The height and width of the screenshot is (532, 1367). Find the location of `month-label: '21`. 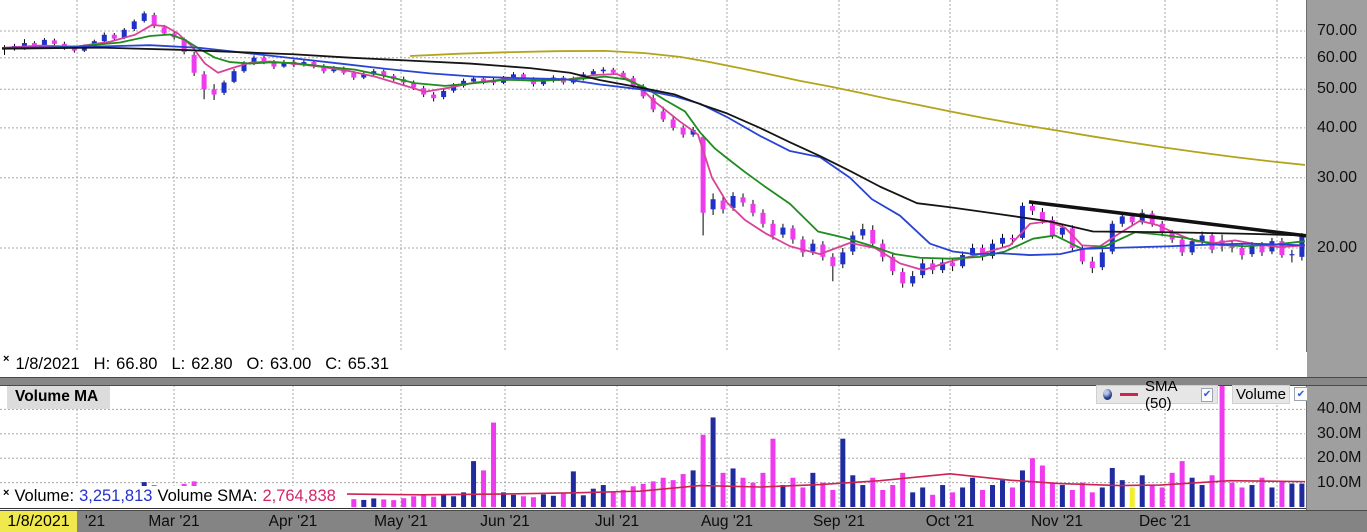

month-label: '21 is located at coordinates (95, 521).